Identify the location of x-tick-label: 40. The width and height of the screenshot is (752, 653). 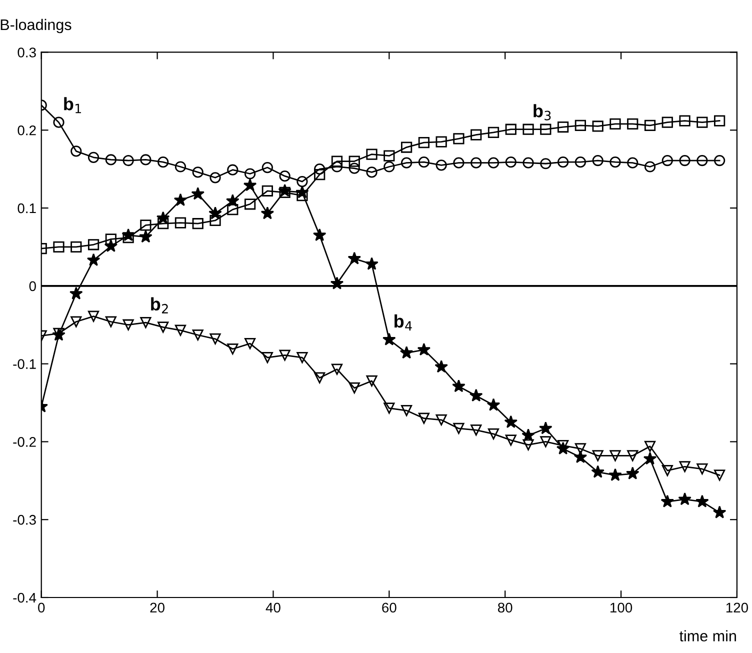
(273, 607).